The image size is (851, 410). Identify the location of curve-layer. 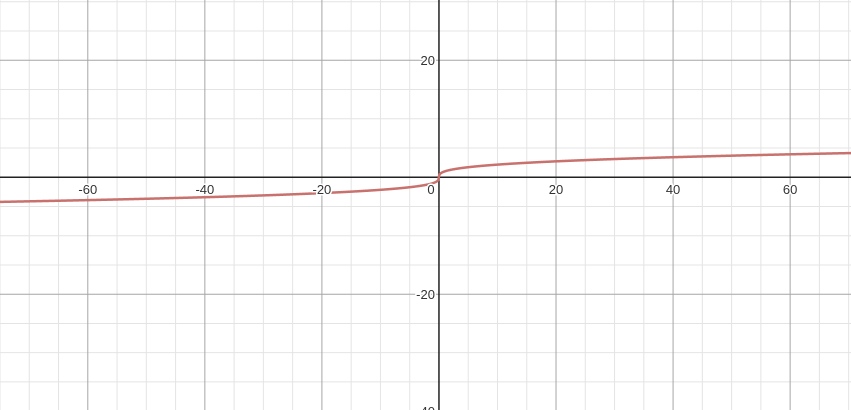
(425, 177).